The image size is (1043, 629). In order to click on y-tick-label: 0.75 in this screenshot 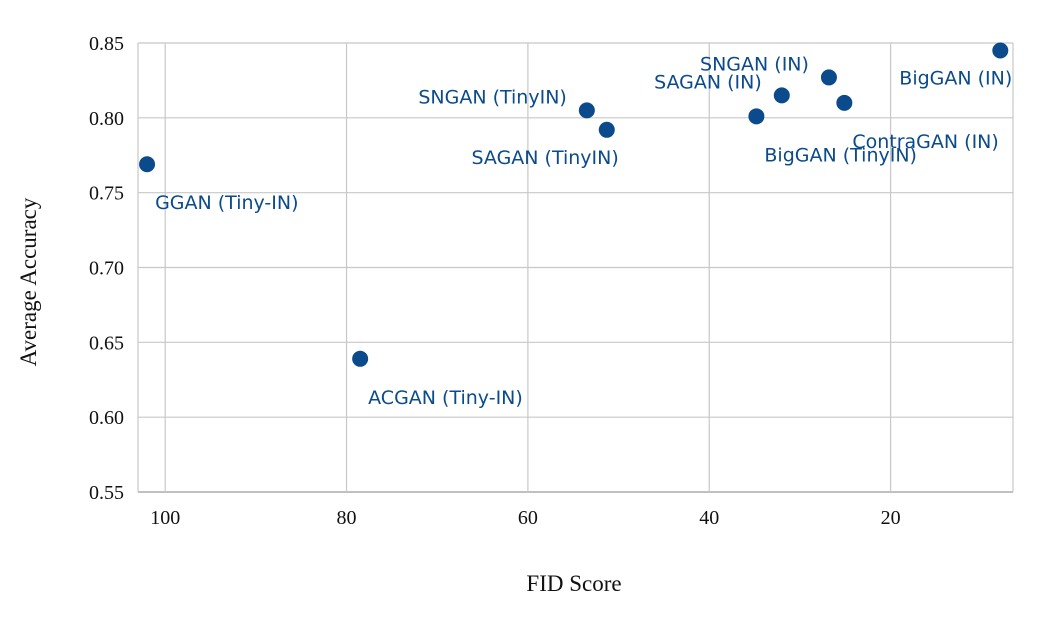, I will do `click(106, 194)`.